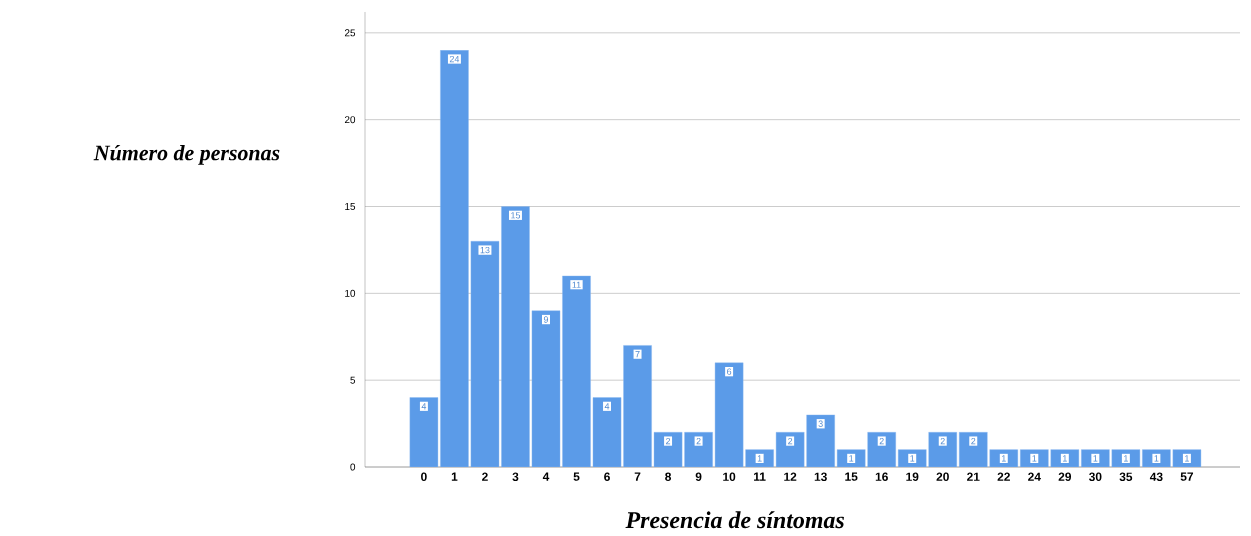 The height and width of the screenshot is (536, 1251). I want to click on x-tick-label: 9, so click(698, 476).